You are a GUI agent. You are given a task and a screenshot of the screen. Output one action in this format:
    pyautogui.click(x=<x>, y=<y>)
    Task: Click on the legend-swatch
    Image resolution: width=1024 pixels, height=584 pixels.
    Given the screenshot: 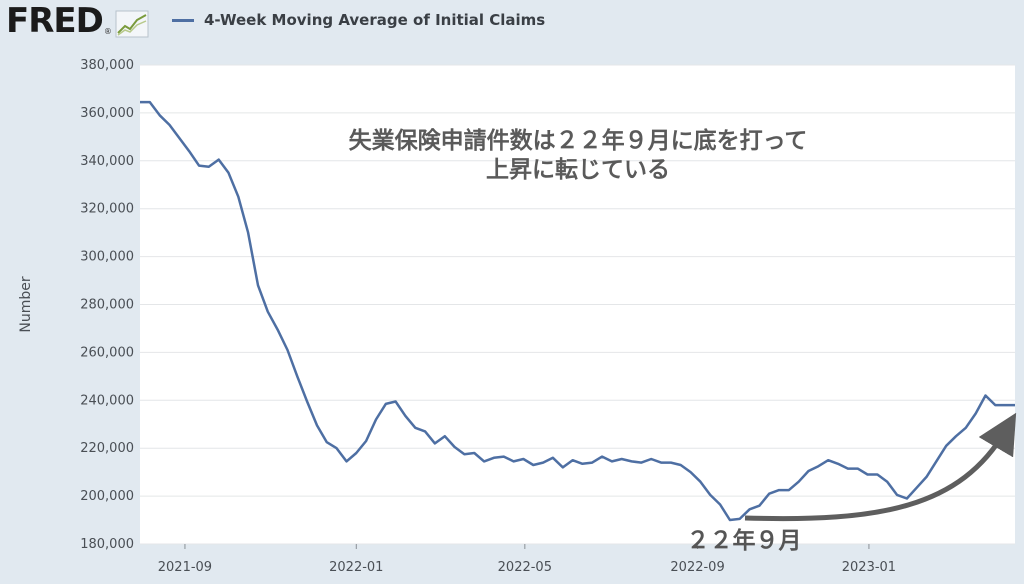 What is the action you would take?
    pyautogui.click(x=183, y=20)
    